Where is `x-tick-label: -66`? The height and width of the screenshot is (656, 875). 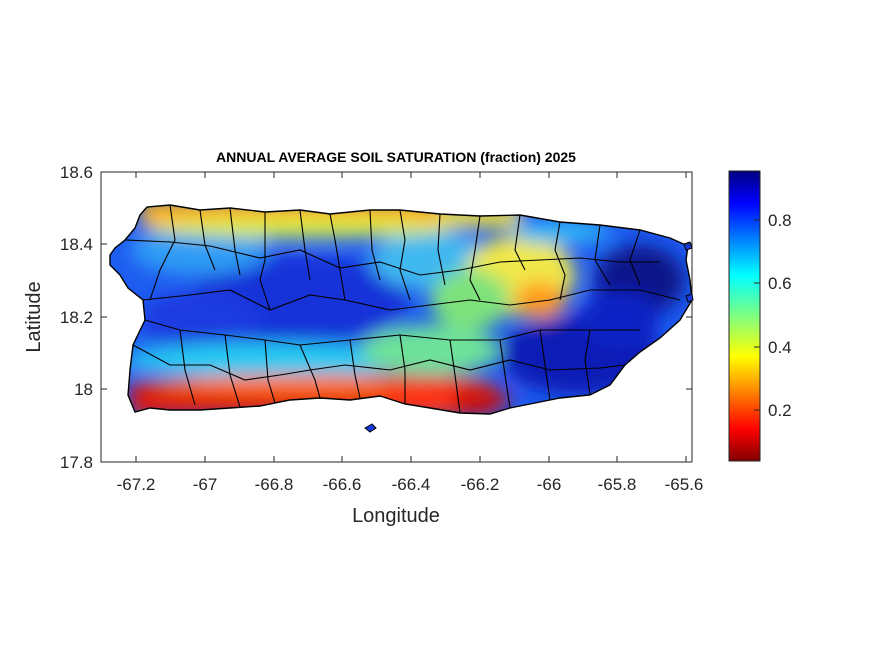 x-tick-label: -66 is located at coordinates (549, 484).